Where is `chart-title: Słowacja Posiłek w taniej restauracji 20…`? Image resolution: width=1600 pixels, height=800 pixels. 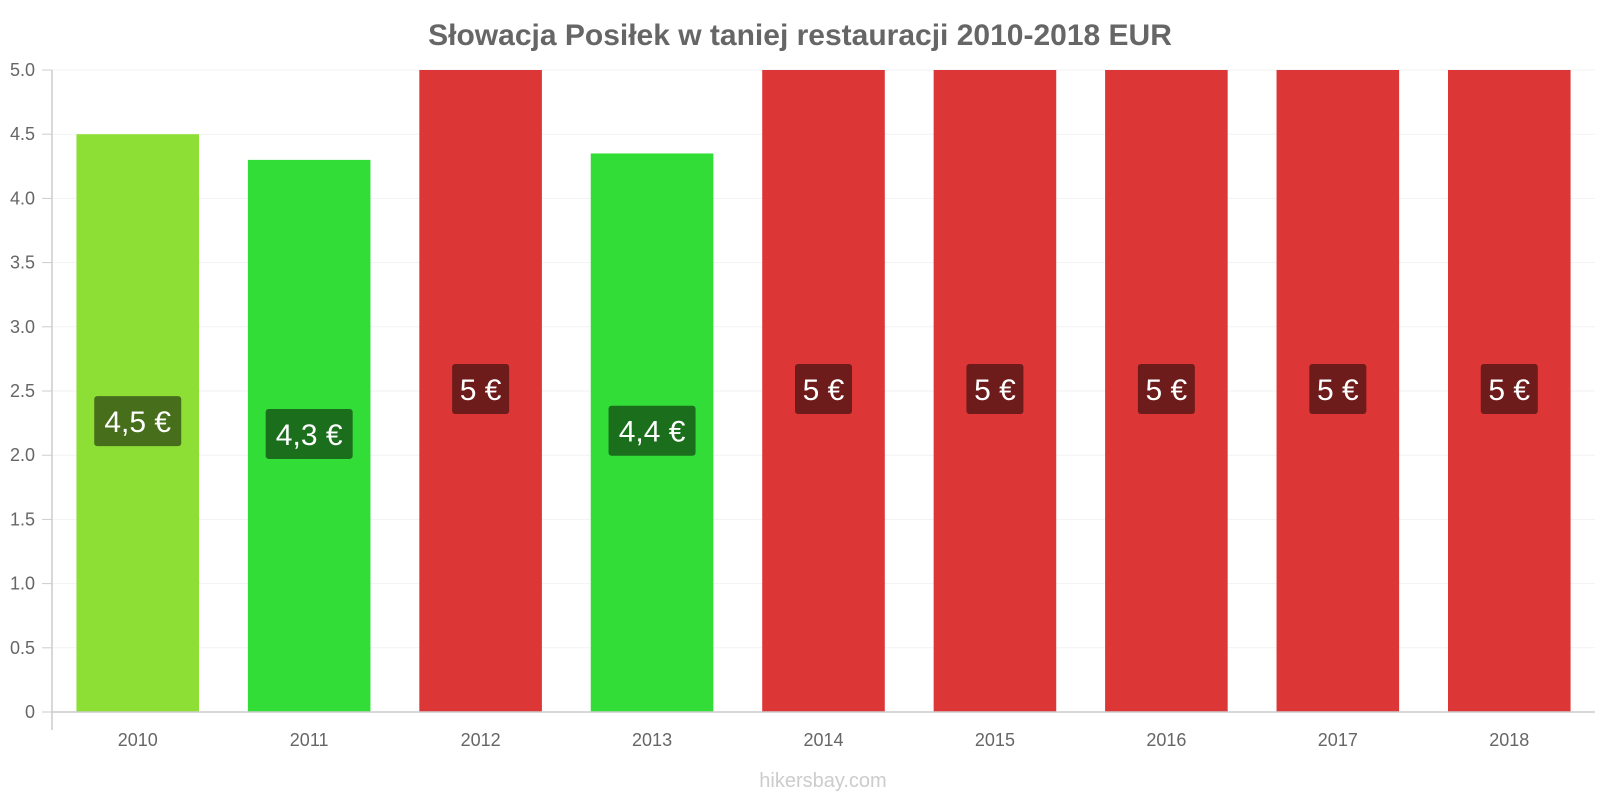
chart-title: Słowacja Posiłek w taniej restauracji 20… is located at coordinates (800, 35).